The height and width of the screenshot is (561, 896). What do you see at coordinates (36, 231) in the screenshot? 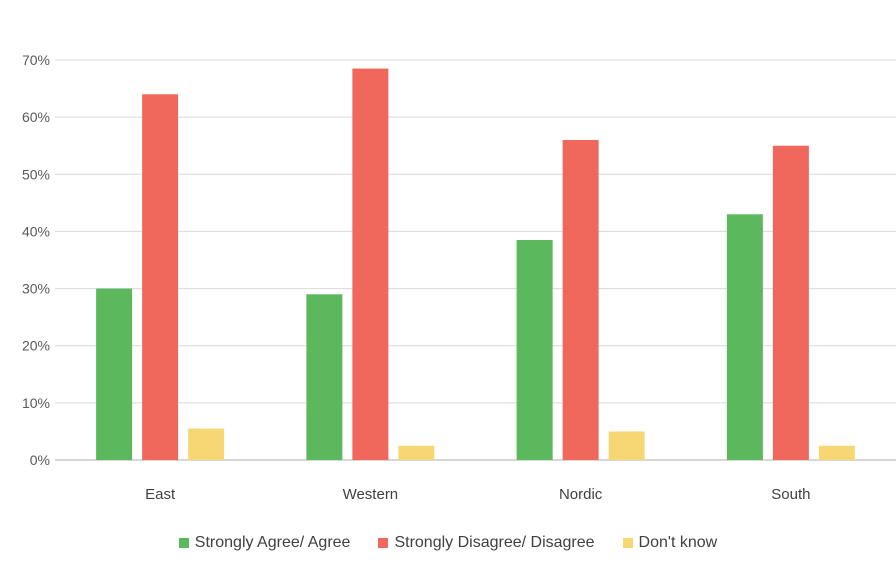
I see `y-tick-label: 40%` at bounding box center [36, 231].